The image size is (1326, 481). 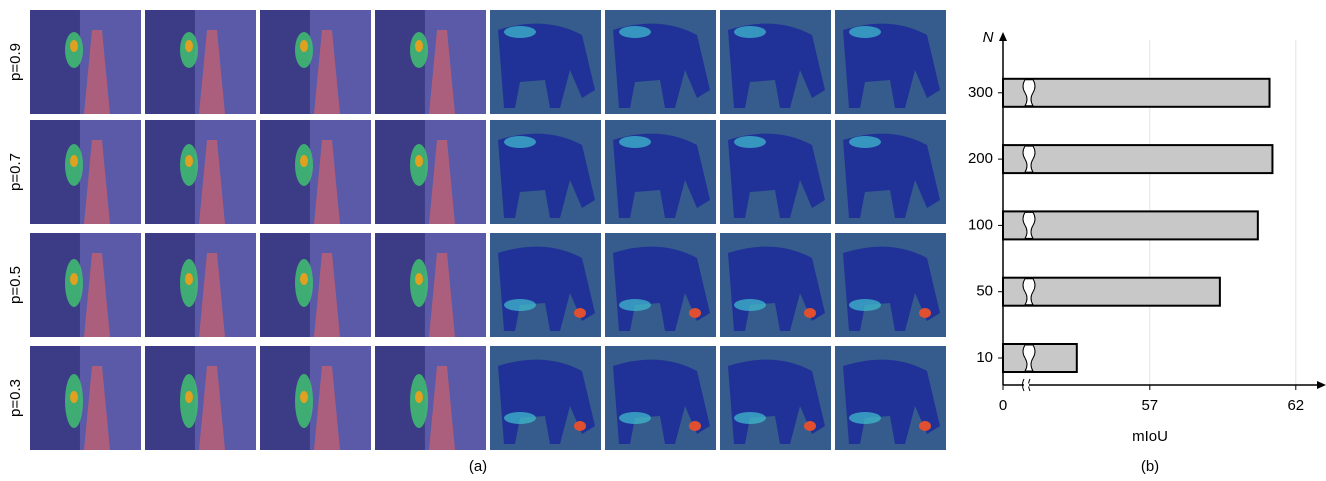 I want to click on y-arrow, so click(x=1003, y=36).